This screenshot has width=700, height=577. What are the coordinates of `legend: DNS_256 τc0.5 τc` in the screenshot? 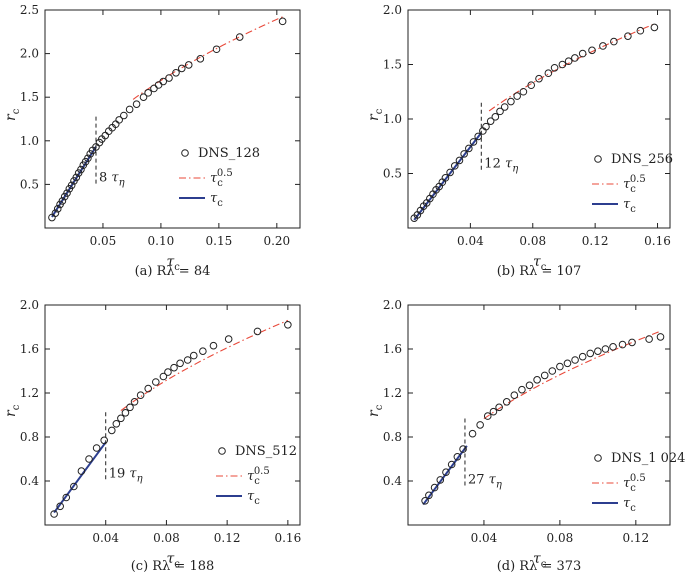 It's located at (632, 183).